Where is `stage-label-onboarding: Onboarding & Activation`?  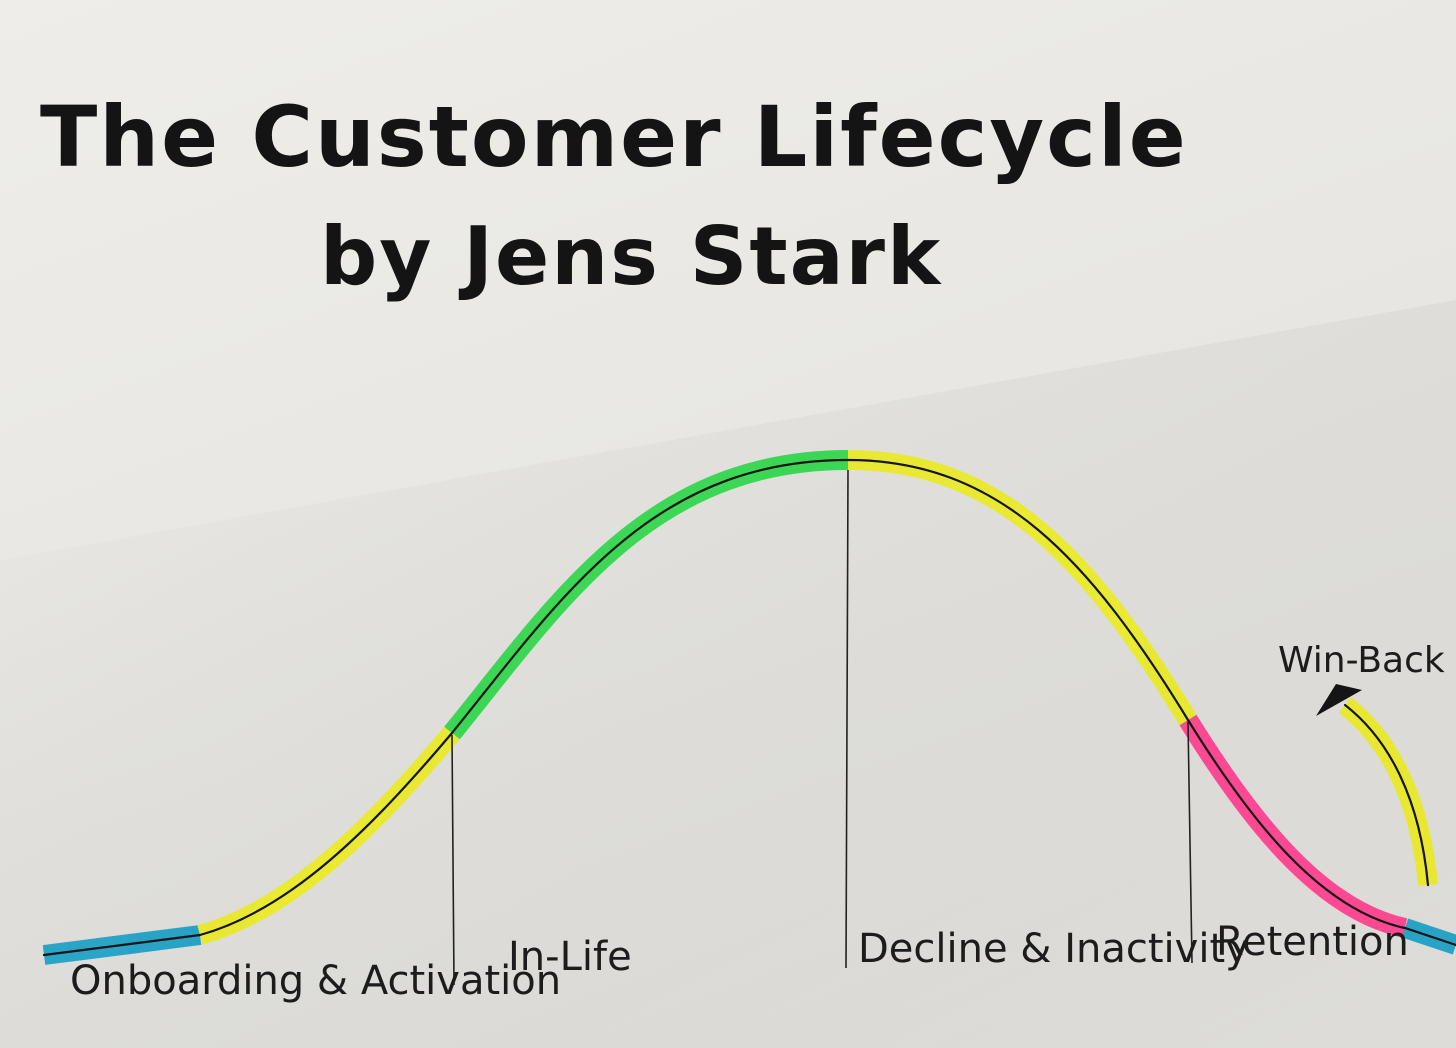
stage-label-onboarding: Onboarding & Activation is located at coordinates (315, 981).